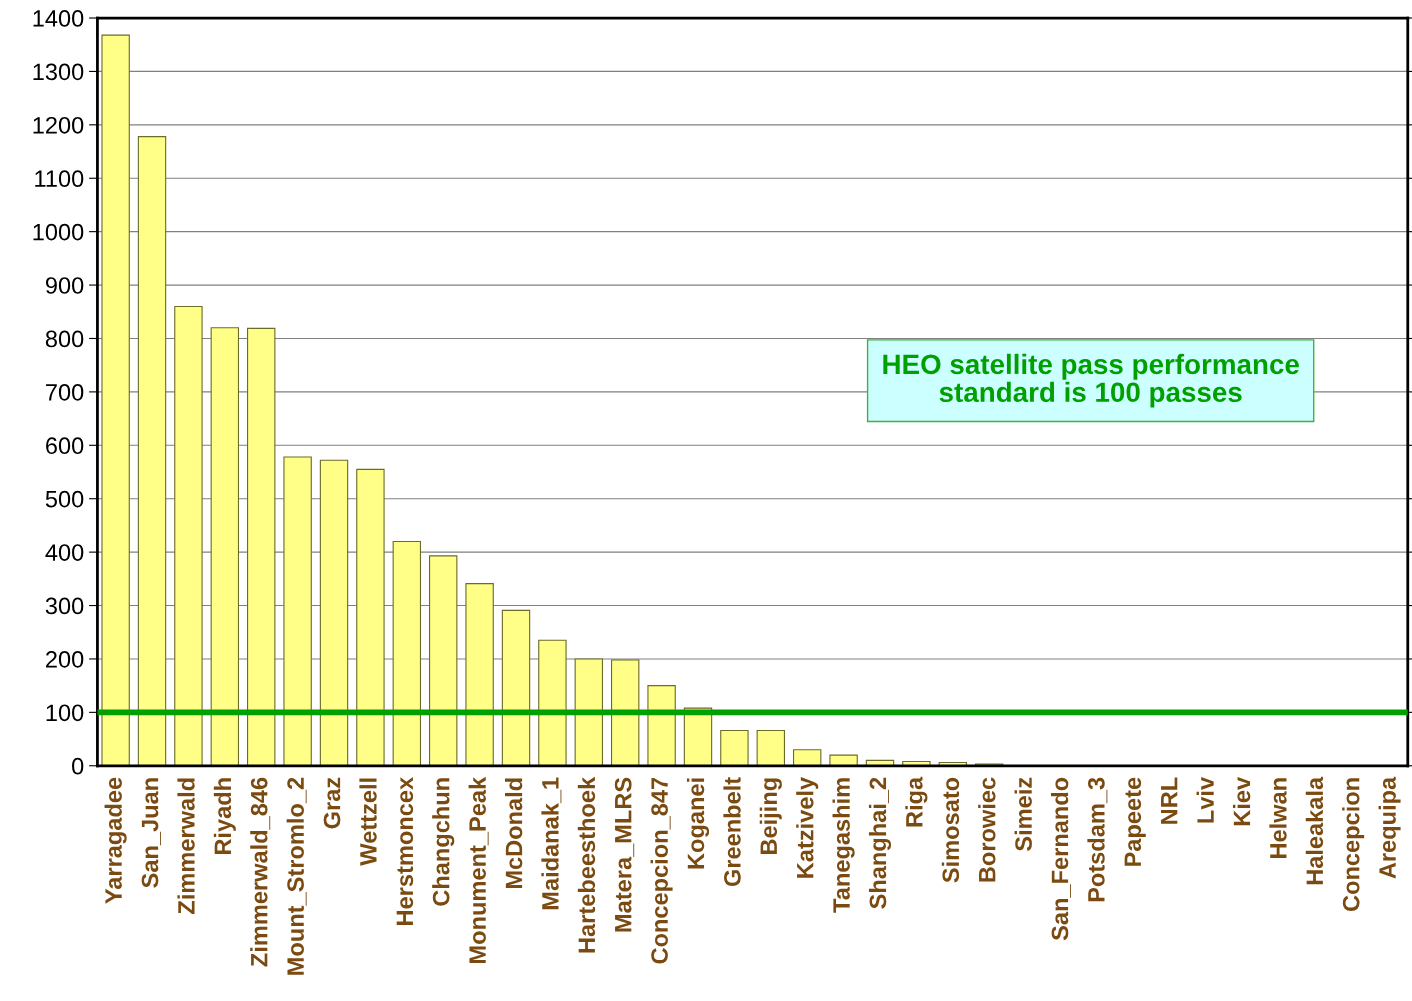 This screenshot has height=1001, width=1412. Describe the element at coordinates (1060, 859) in the screenshot. I see `x-tick-label: San_Fernando` at that location.